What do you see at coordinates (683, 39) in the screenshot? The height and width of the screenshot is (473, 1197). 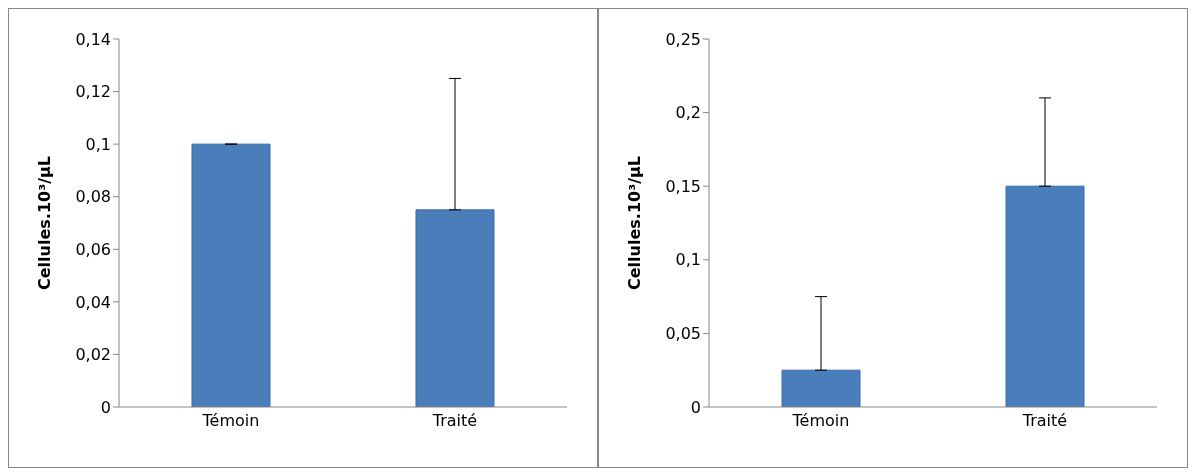 I see `y-tick-label: 0,25` at bounding box center [683, 39].